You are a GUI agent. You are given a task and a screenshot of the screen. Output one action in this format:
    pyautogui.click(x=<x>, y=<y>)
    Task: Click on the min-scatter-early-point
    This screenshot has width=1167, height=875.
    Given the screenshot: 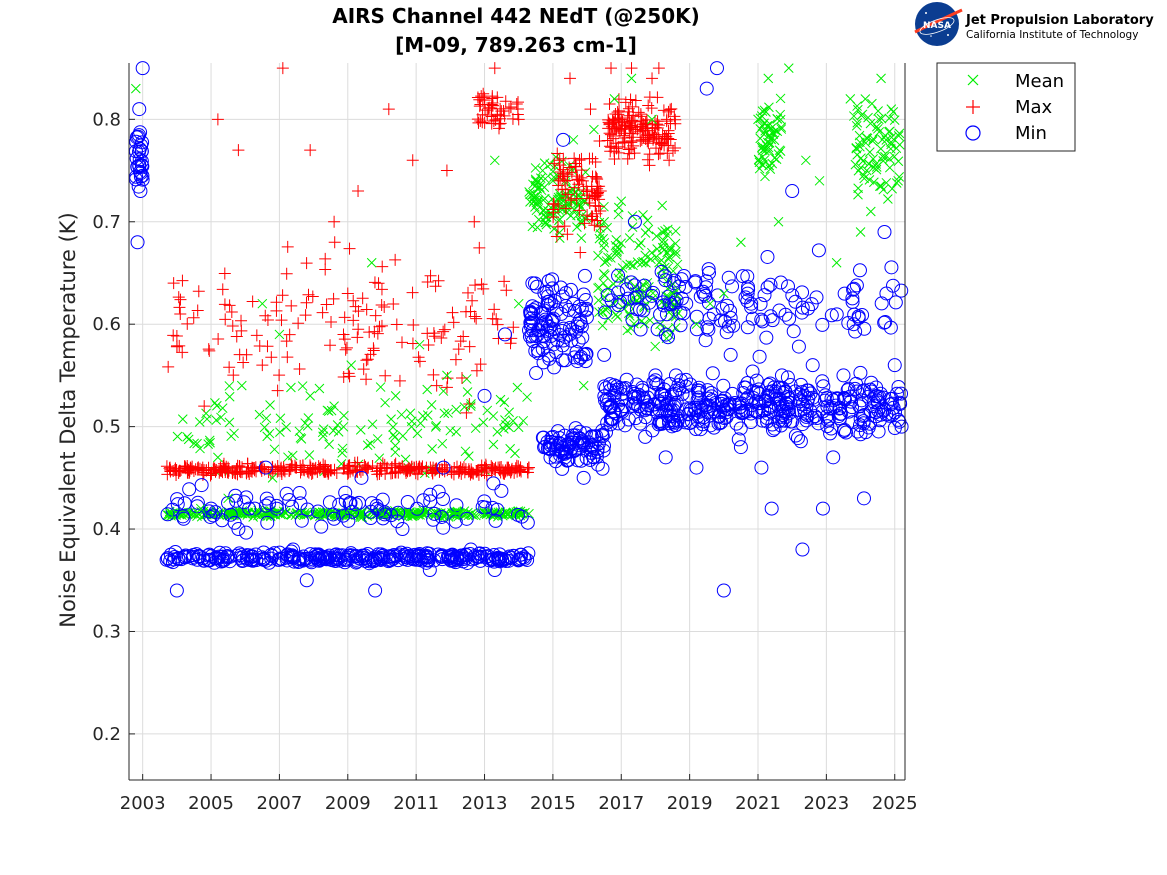 What is the action you would take?
    pyautogui.click(x=371, y=503)
    